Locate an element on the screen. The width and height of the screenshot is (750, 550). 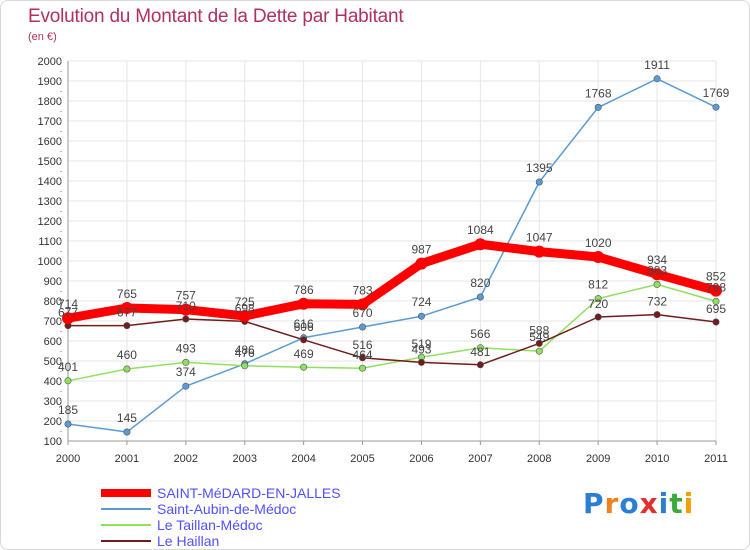
x-tick-label: 2001 is located at coordinates (127, 459).